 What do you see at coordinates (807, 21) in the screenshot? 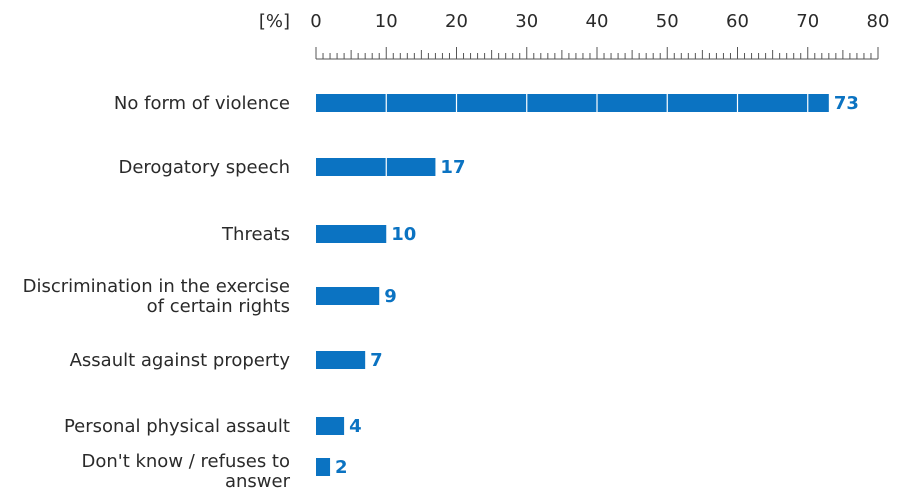
I see `x-tick-label: 70` at bounding box center [807, 21].